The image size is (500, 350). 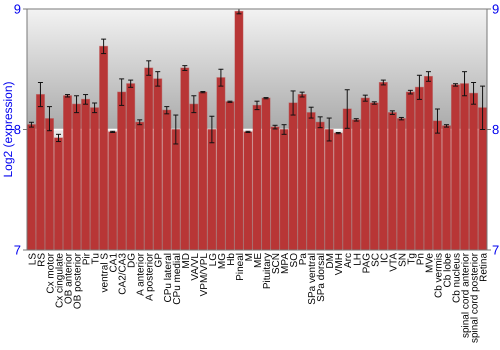 What do you see at coordinates (402, 260) in the screenshot?
I see `x-tick-label: SN` at bounding box center [402, 260].